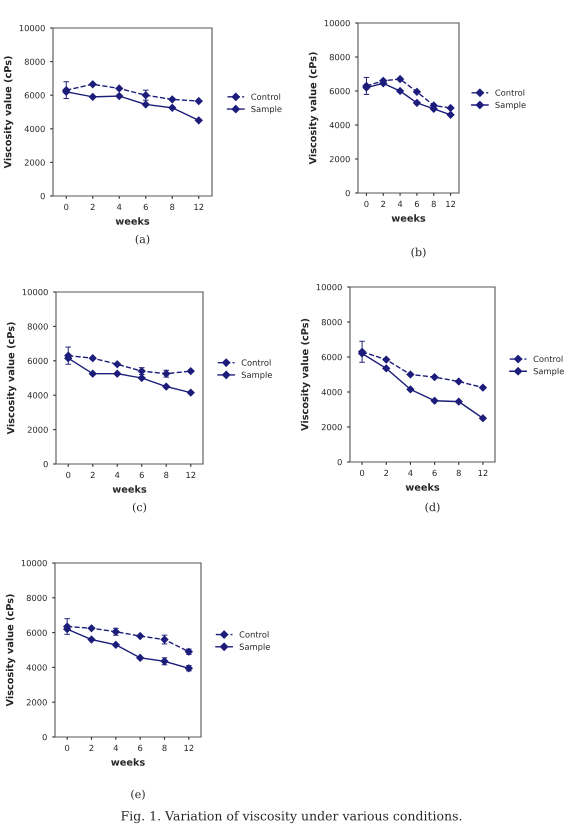  What do you see at coordinates (143, 239) in the screenshot?
I see `text: (a)` at bounding box center [143, 239].